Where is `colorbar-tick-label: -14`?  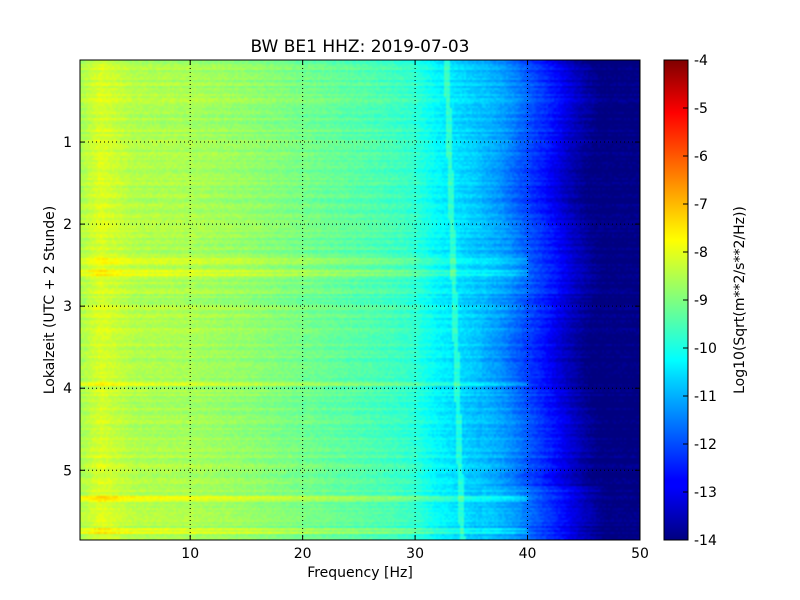
colorbar-tick-label: -14 is located at coordinates (705, 541).